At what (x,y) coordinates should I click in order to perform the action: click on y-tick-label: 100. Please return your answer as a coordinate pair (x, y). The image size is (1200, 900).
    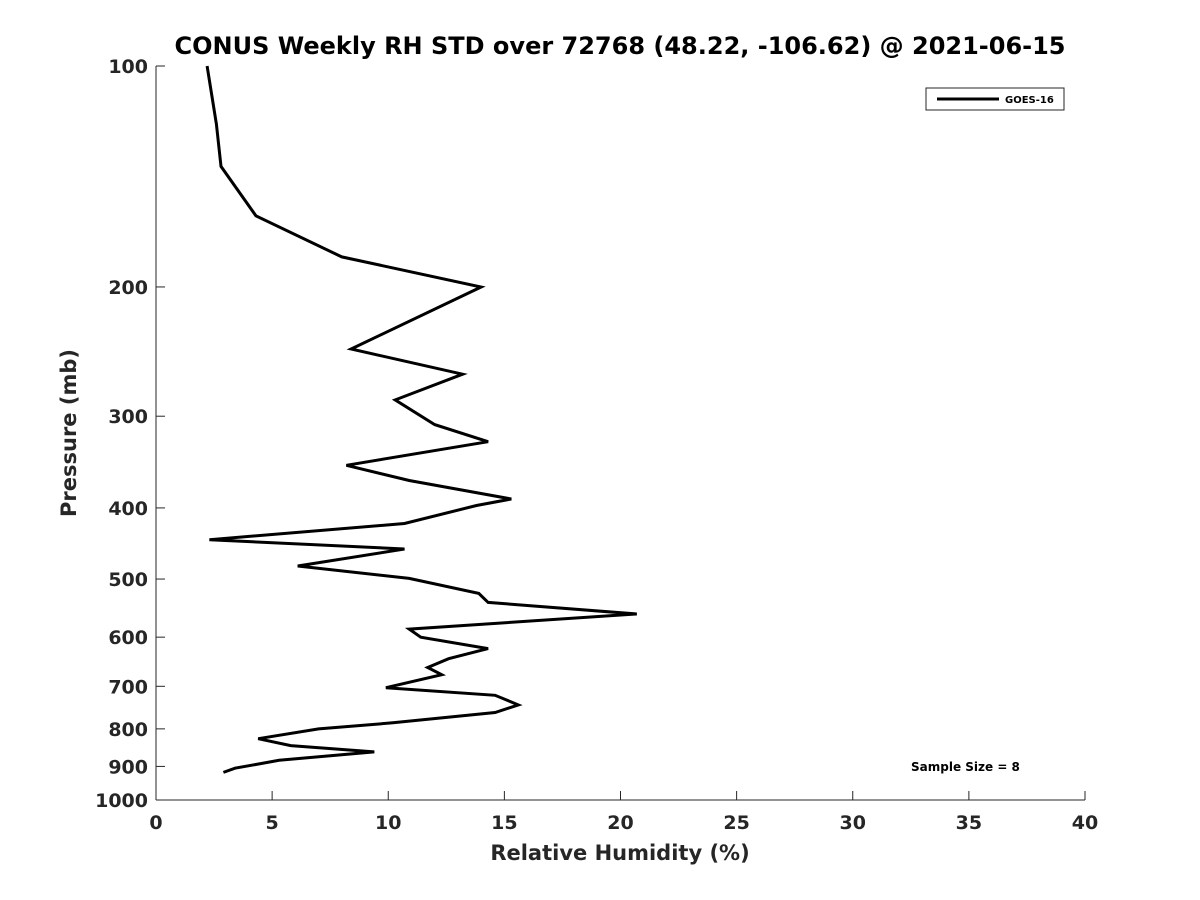
    Looking at the image, I should click on (128, 67).